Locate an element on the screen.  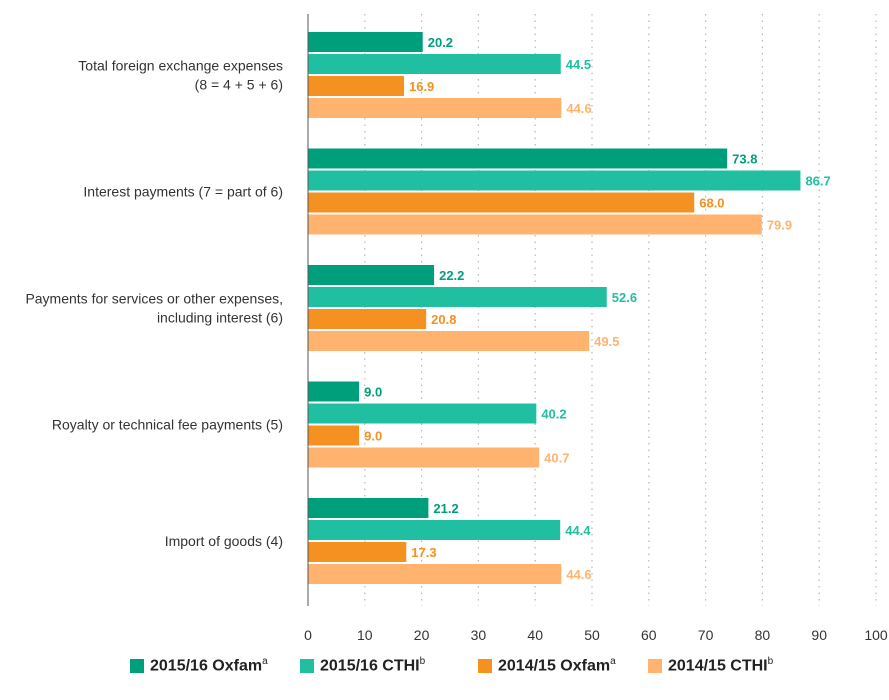
legend-label: 2014/15 Oxfama is located at coordinates (557, 665).